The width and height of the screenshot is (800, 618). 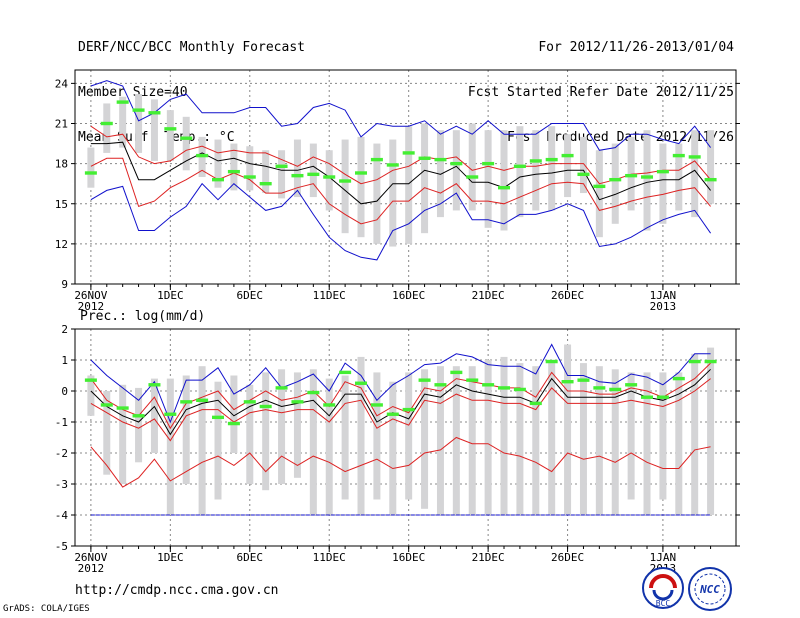 I want to click on precip-ytick-label: 2, so click(x=64, y=329).